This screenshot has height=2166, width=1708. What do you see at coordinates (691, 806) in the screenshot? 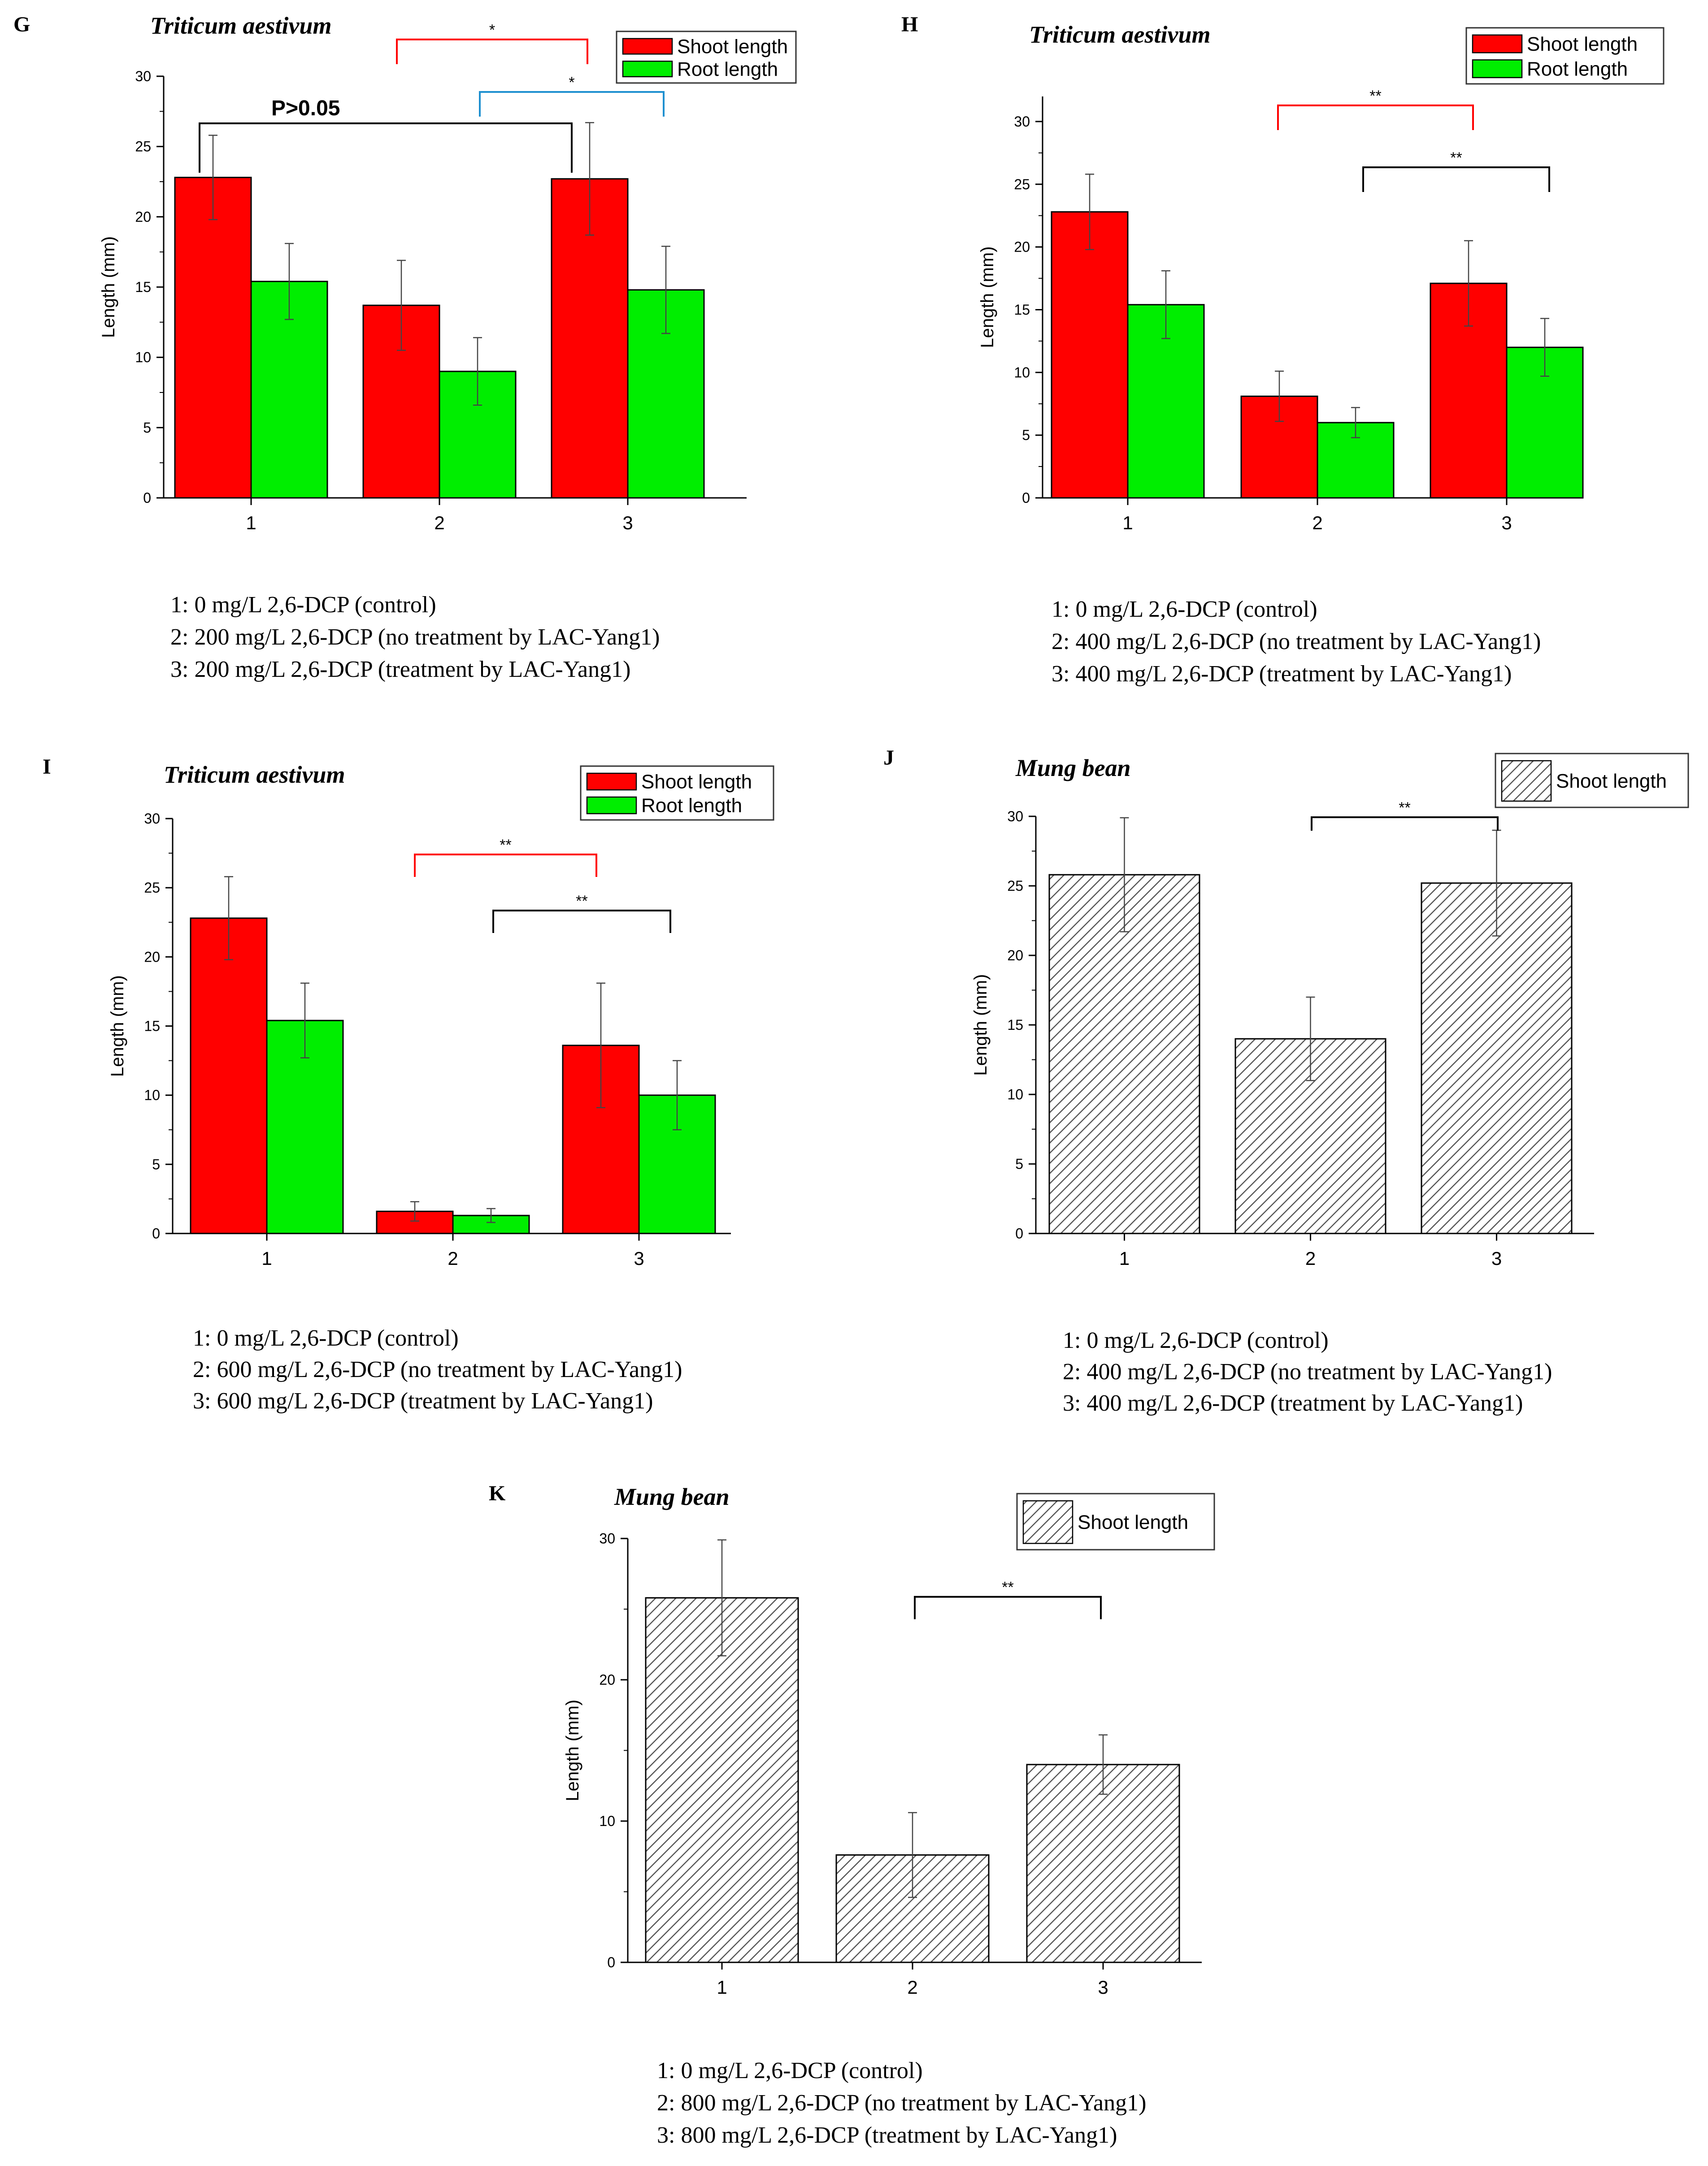
I see `legend-label: Root length` at bounding box center [691, 806].